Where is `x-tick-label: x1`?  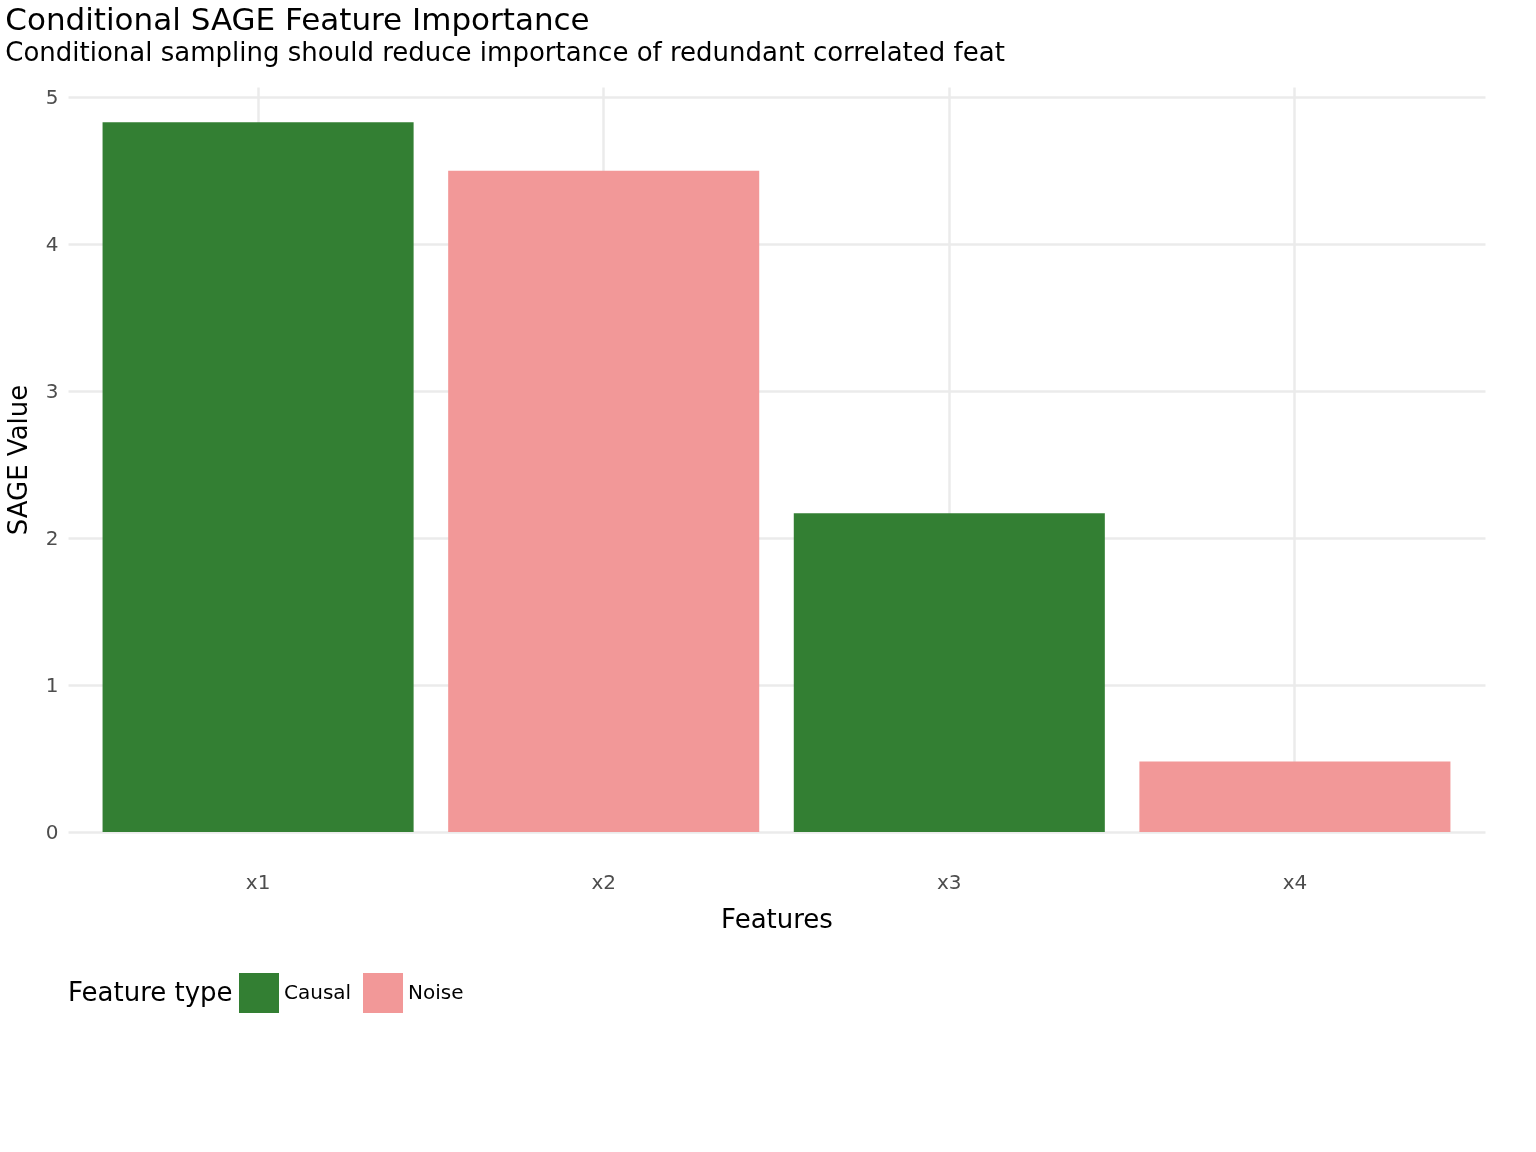 x-tick-label: x1 is located at coordinates (258, 881).